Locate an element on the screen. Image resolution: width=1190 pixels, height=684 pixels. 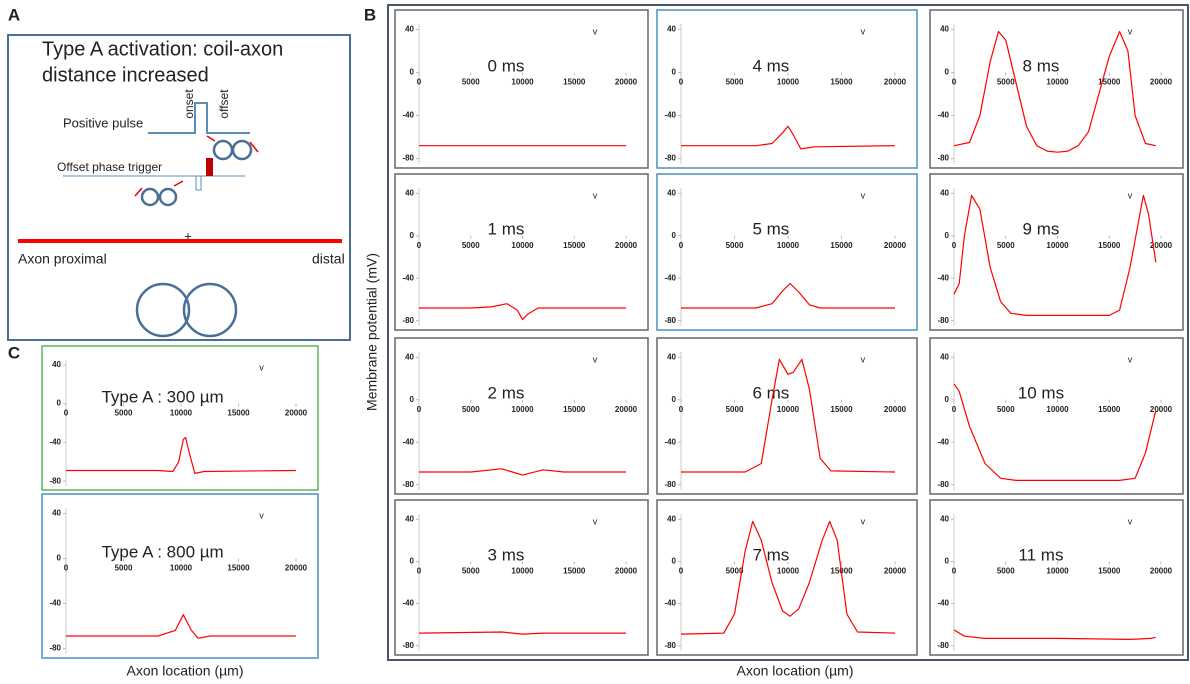
x-axis-label: Axon location (µm) is located at coordinates (185, 671).